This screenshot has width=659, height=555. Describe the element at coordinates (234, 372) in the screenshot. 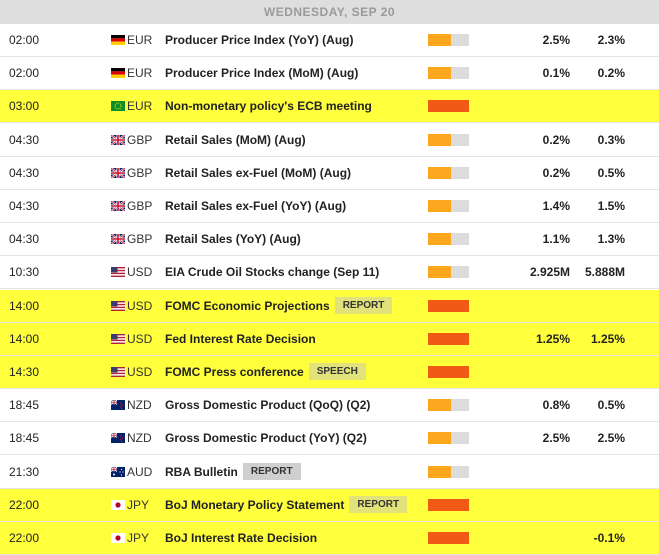

I see `event-name: FOMC Press conference` at that location.